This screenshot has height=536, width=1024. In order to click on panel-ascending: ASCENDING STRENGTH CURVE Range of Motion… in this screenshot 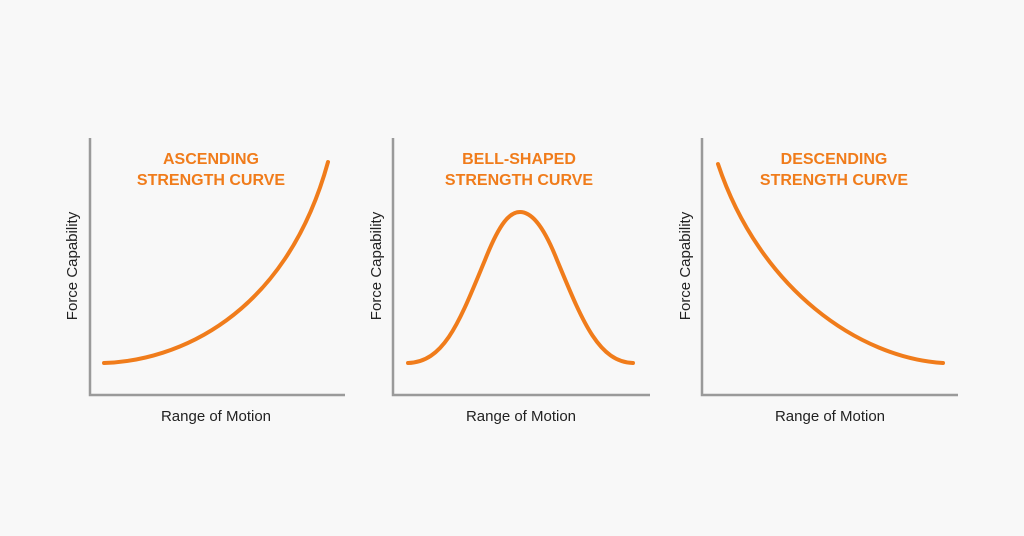, I will do `click(204, 281)`.